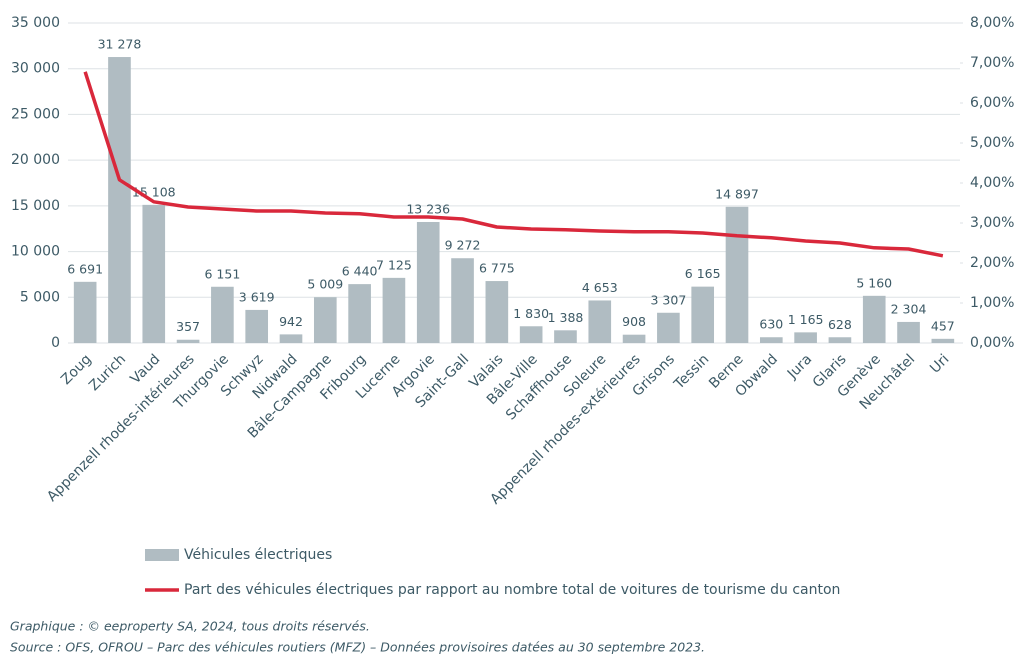  Describe the element at coordinates (692, 372) in the screenshot. I see `x-tick-label: Tessin` at that location.